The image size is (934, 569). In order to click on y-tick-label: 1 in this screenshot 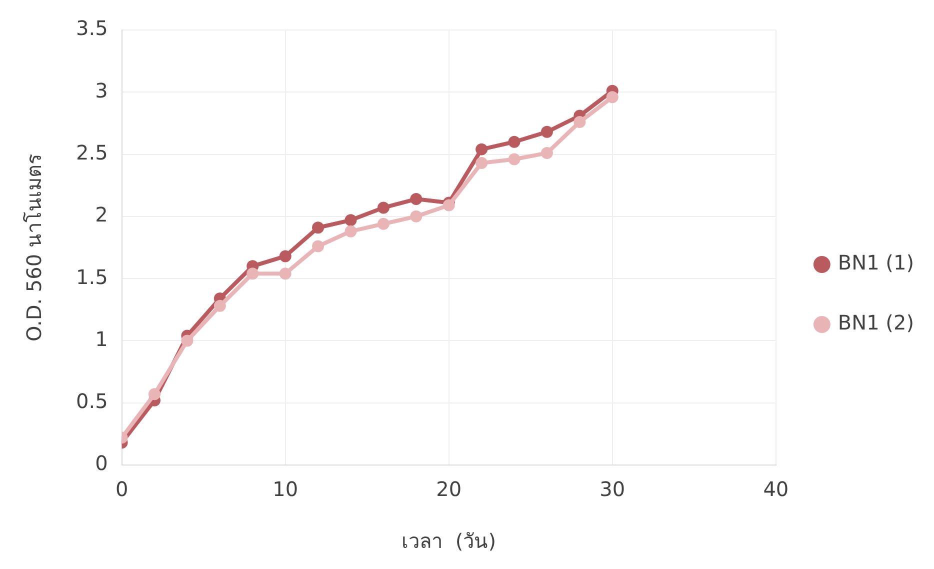, I will do `click(101, 338)`.